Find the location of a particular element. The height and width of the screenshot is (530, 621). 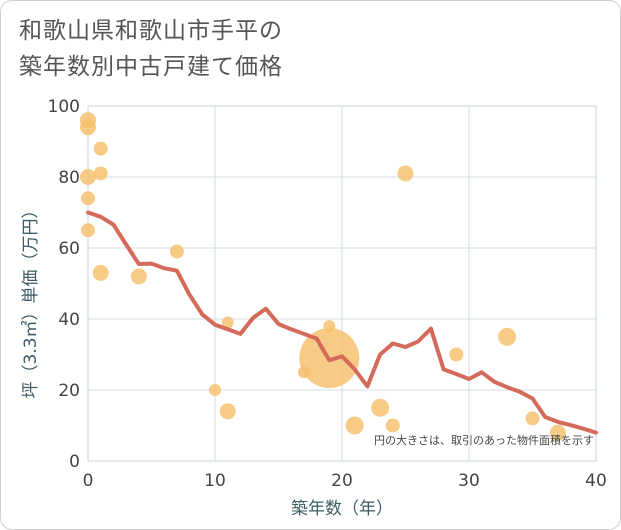

x-axis-ticks: 0 10 20 30 40 is located at coordinates (345, 481).